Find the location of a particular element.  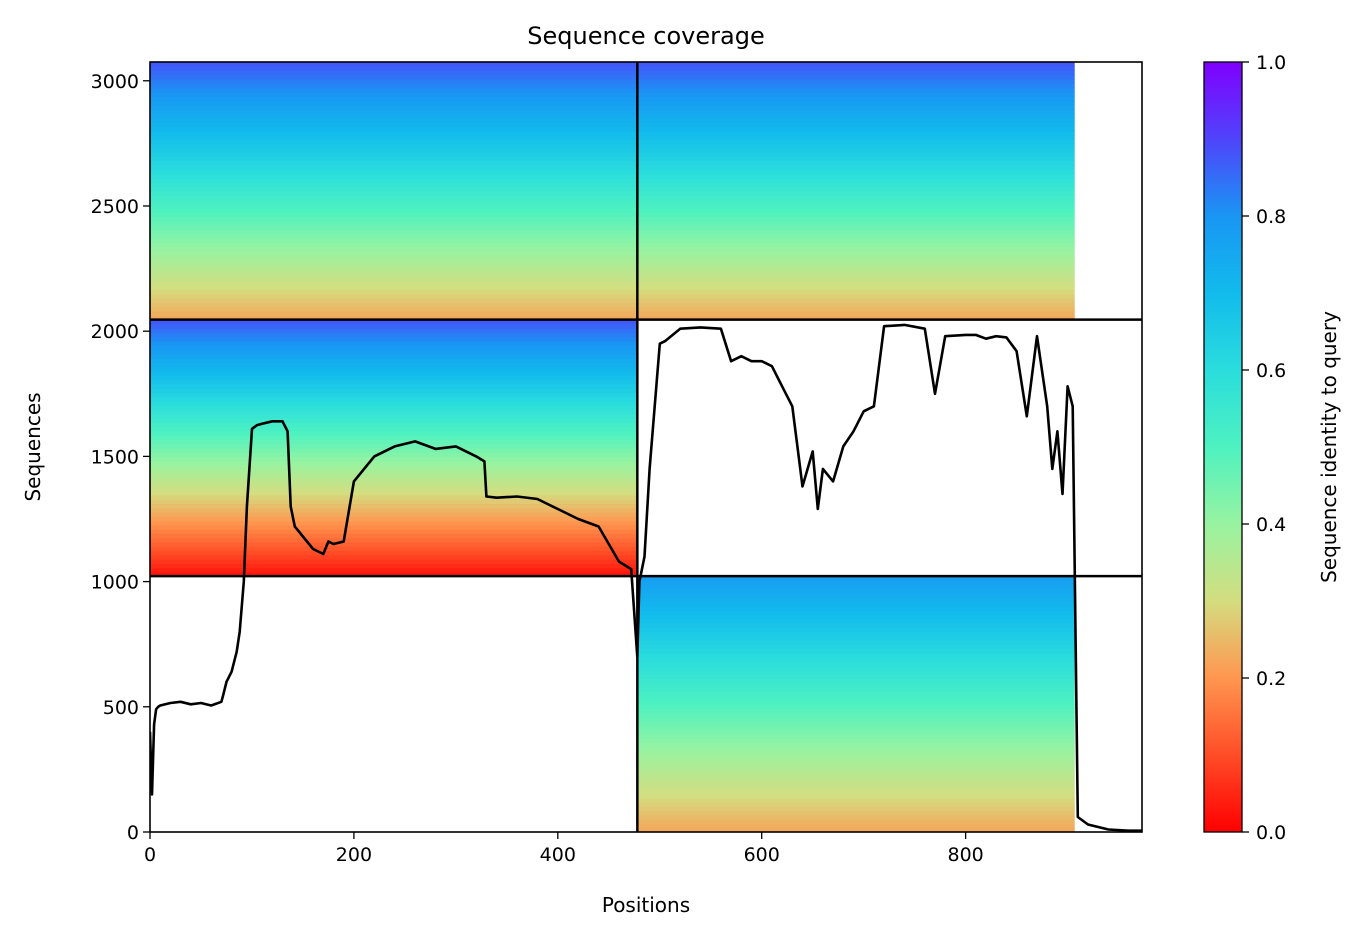

y-tick-label: 1000 is located at coordinates (115, 583).